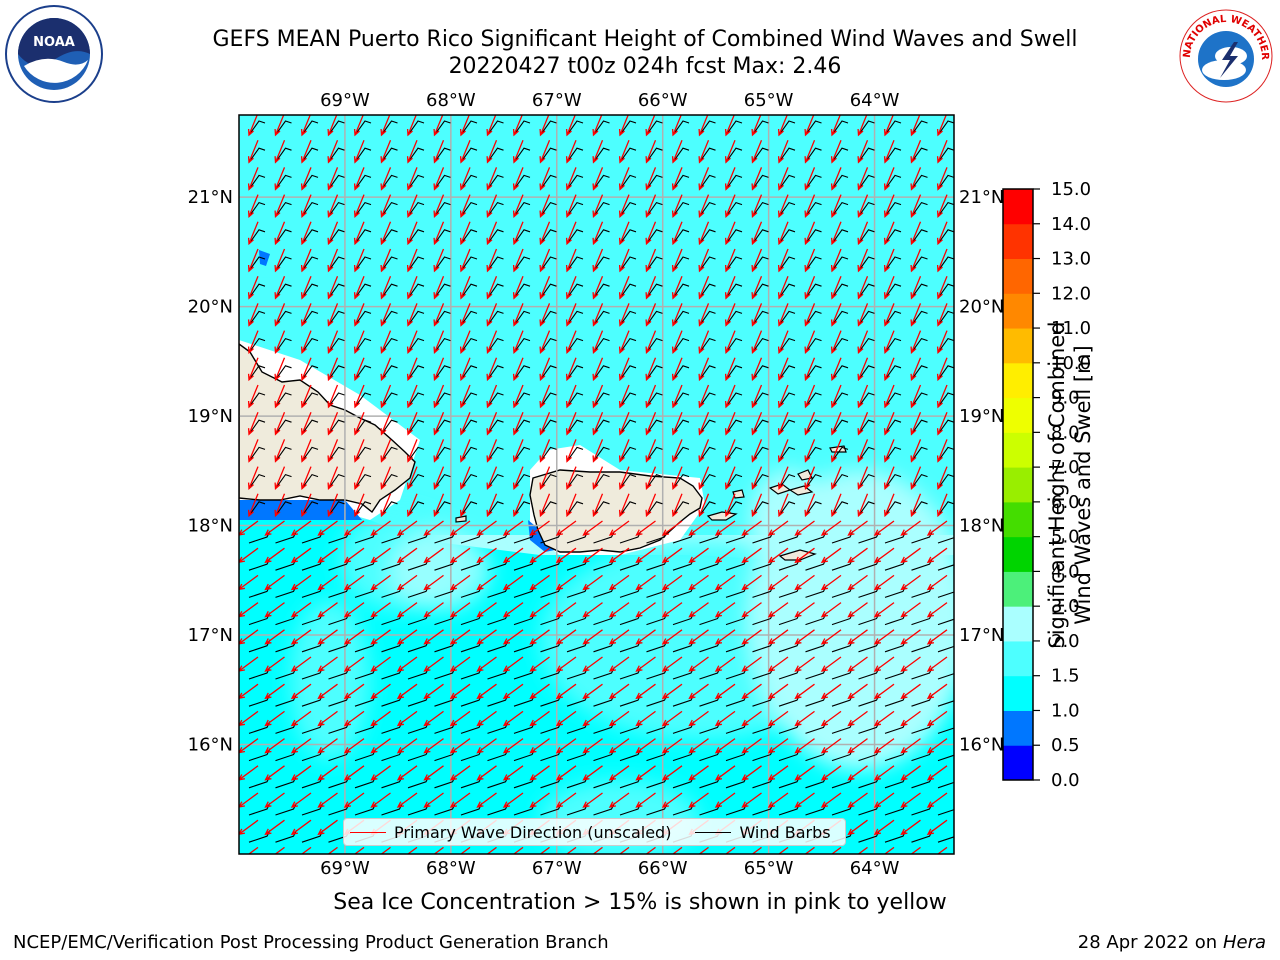 The image size is (1280, 960). What do you see at coordinates (1071, 363) in the screenshot?
I see `colorbar-tick-label: 10.0` at bounding box center [1071, 363].